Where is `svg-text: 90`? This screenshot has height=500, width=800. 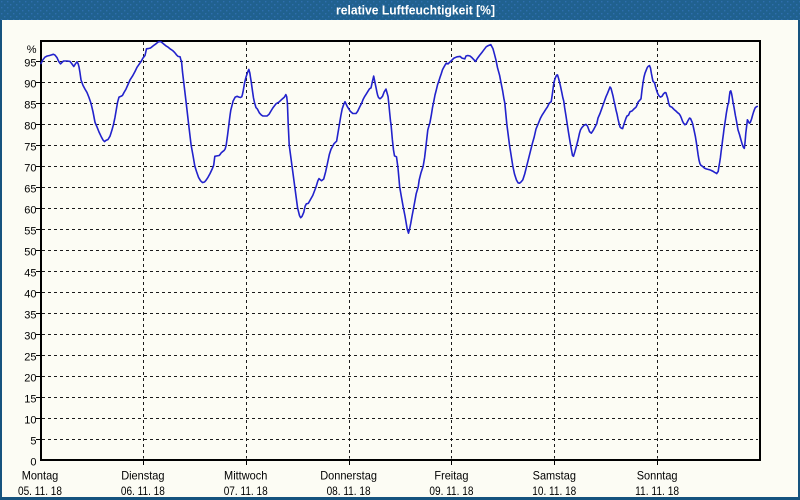
svg-text: 90 is located at coordinates (30, 85).